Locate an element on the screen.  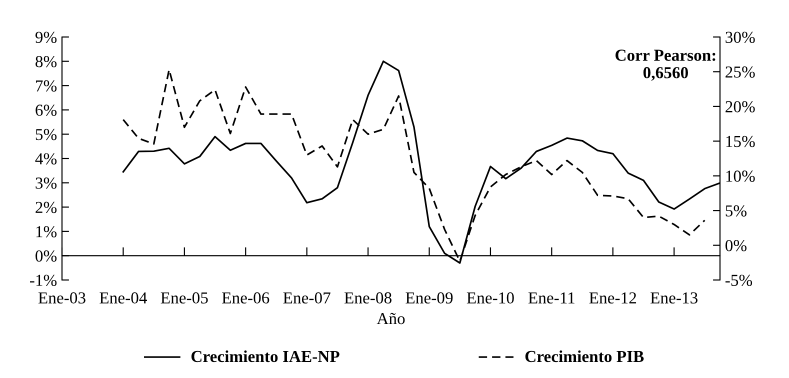
x-tick-label: Ene-11 is located at coordinates (551, 298).